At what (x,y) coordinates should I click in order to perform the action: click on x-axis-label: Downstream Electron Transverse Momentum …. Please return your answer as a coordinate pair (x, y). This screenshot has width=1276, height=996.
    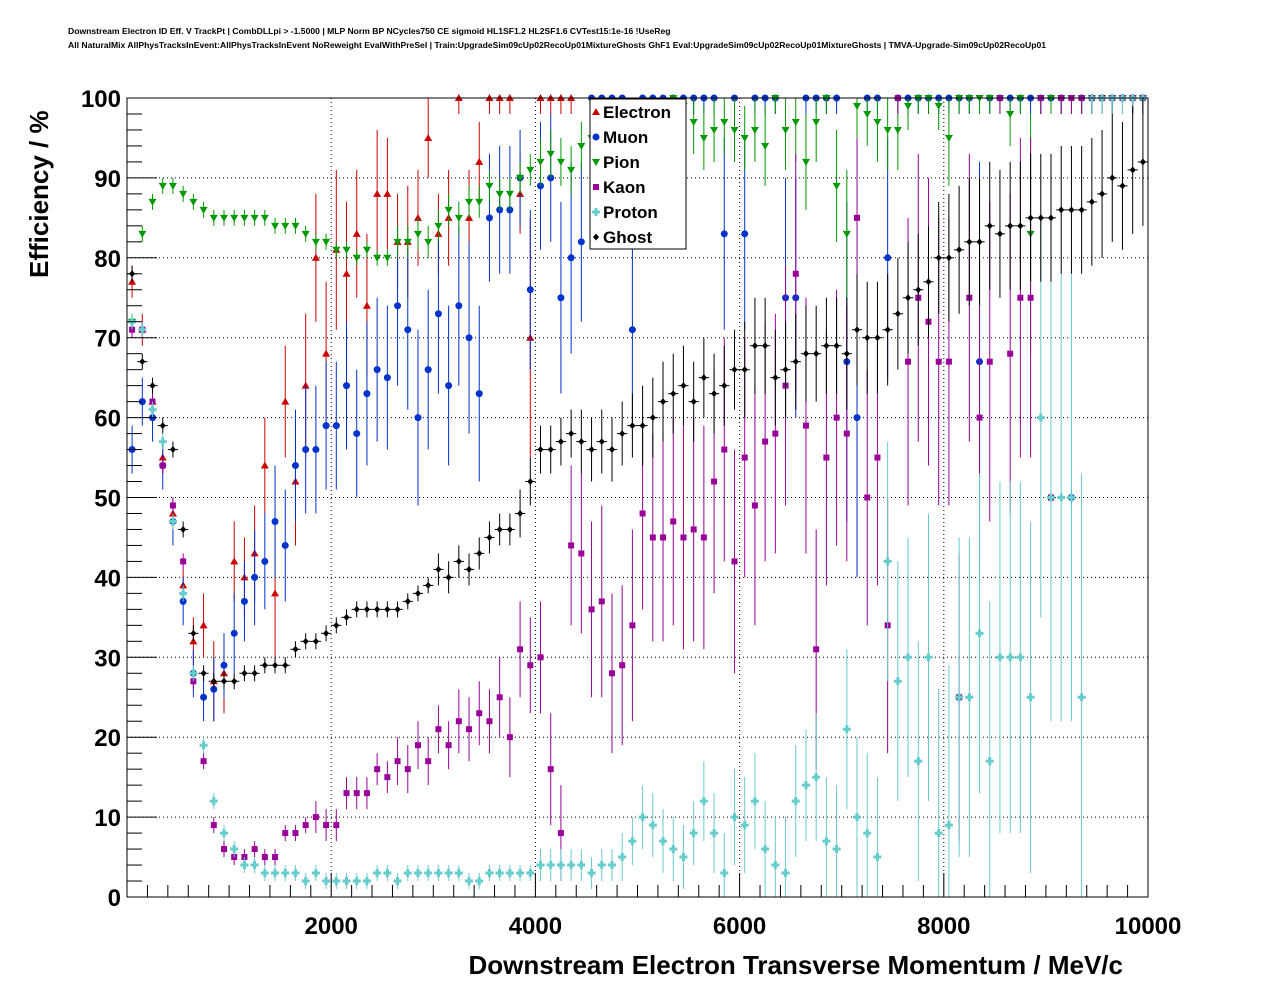
    Looking at the image, I should click on (795, 965).